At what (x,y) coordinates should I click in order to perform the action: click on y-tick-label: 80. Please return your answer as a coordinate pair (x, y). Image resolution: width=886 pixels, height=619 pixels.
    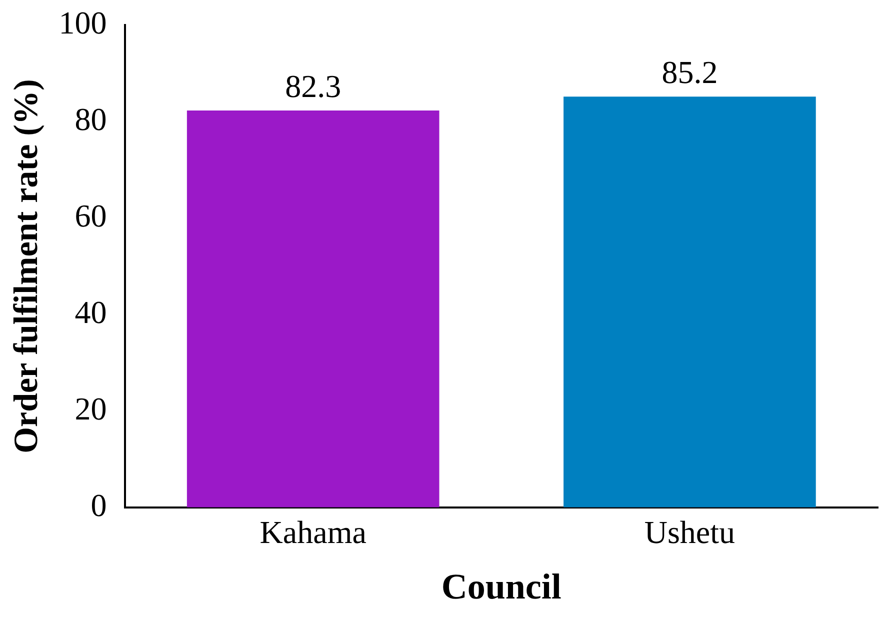
    Looking at the image, I should click on (90, 119).